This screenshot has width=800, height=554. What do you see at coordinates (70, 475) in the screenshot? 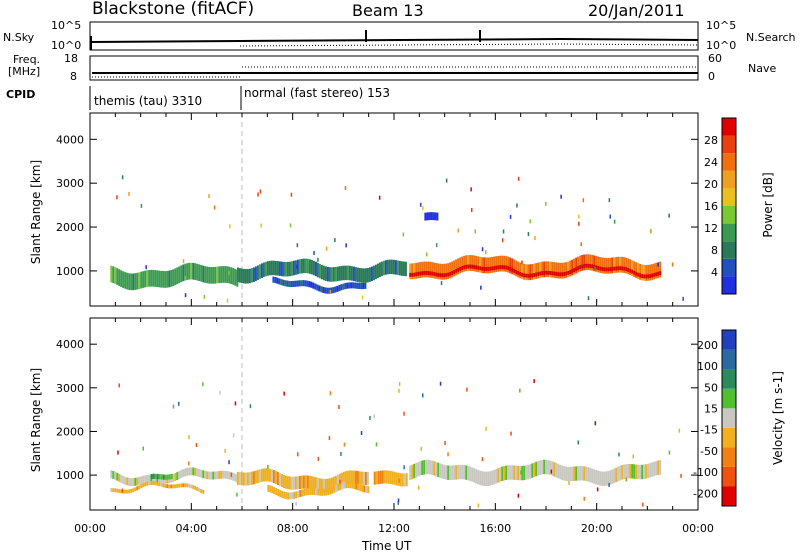
I see `y-tick-label: 1000` at bounding box center [70, 475].